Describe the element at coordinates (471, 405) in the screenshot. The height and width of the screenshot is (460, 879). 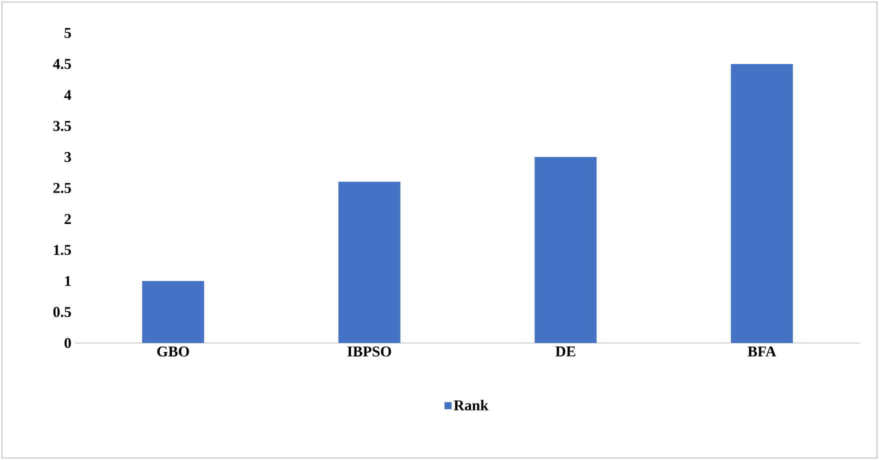
I see `legend-label: Rank` at that location.